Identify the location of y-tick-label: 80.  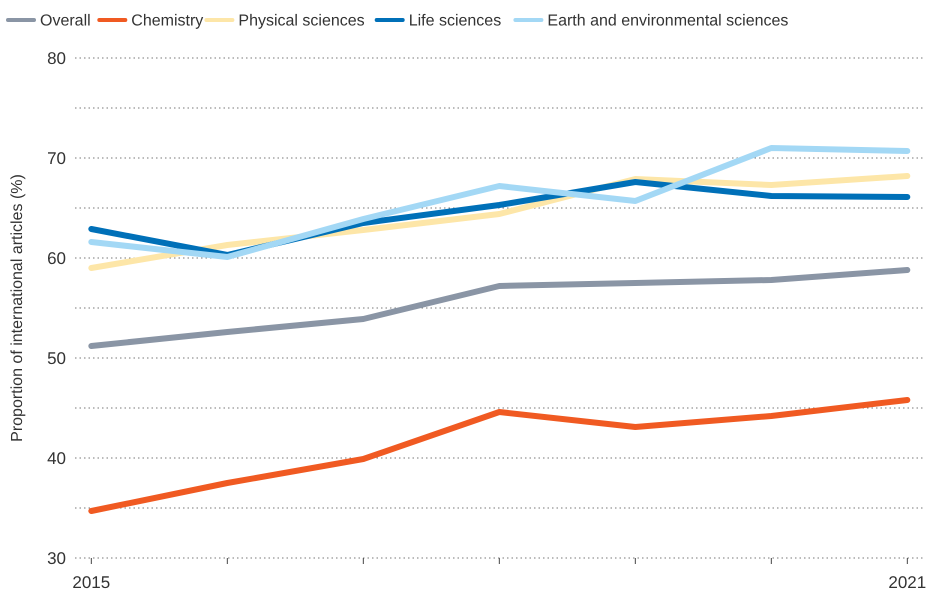
(56, 58).